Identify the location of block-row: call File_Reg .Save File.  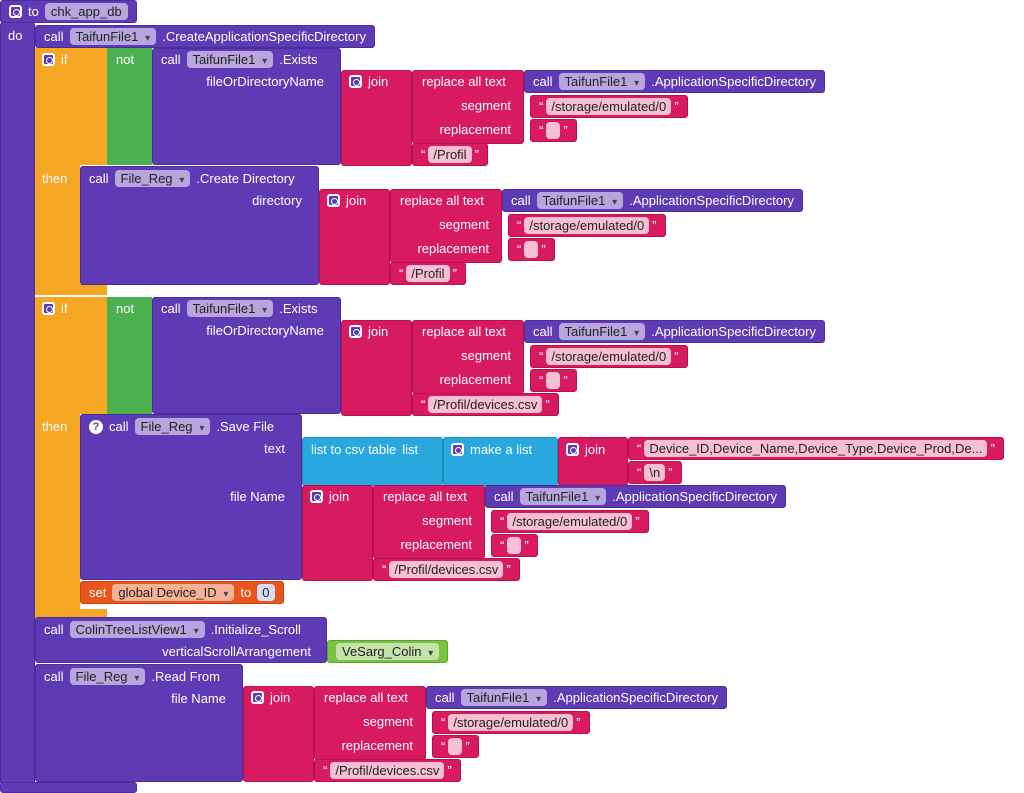
(181, 426).